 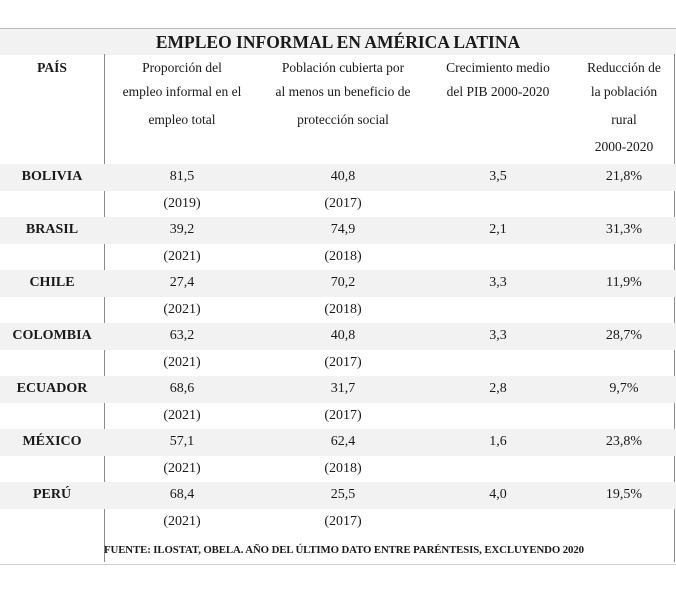 I want to click on header-informal-line-1: Proporción del, so click(x=182, y=67).